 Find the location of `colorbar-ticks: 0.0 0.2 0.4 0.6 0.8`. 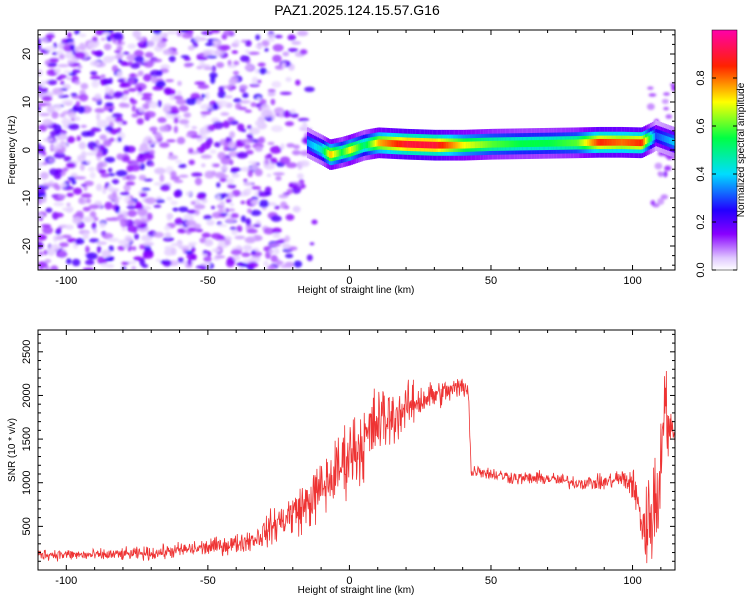

colorbar-ticks: 0.0 0.2 0.4 0.6 0.8 is located at coordinates (716, 174).